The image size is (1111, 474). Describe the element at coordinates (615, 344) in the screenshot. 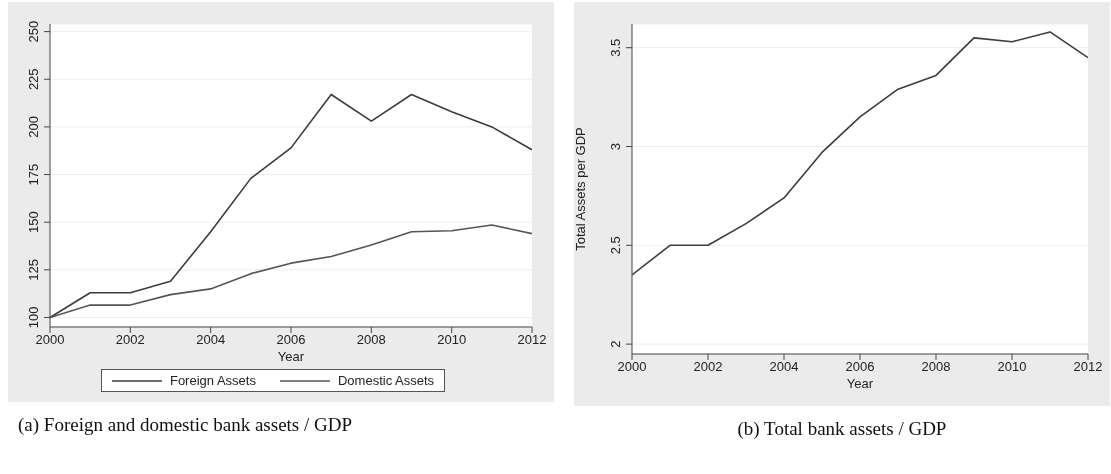

I see `y-tick-label: 2` at that location.